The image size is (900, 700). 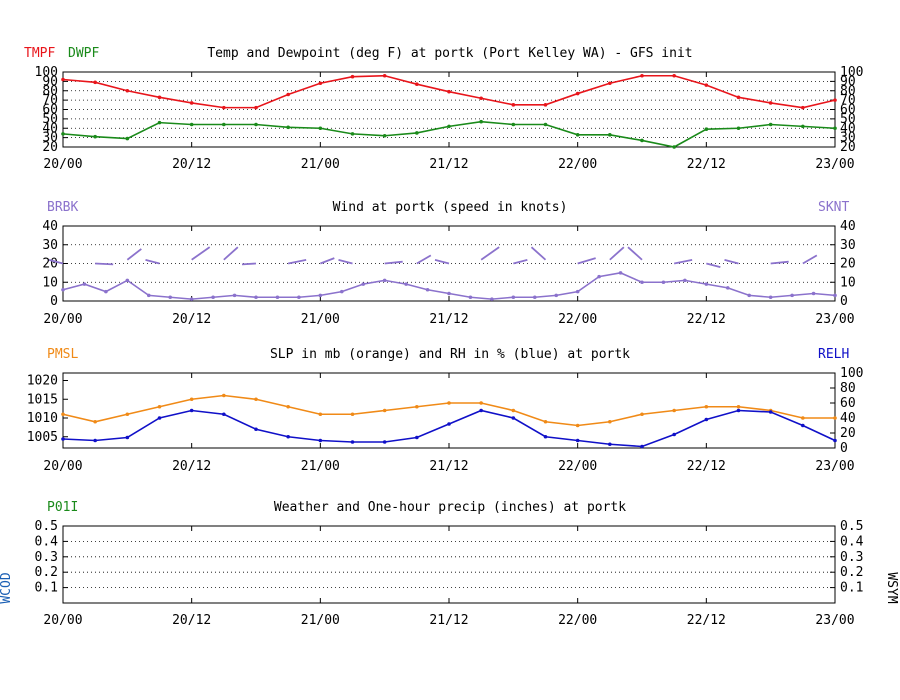 What do you see at coordinates (848, 119) in the screenshot?
I see `y-tick-label-right: 50` at bounding box center [848, 119].